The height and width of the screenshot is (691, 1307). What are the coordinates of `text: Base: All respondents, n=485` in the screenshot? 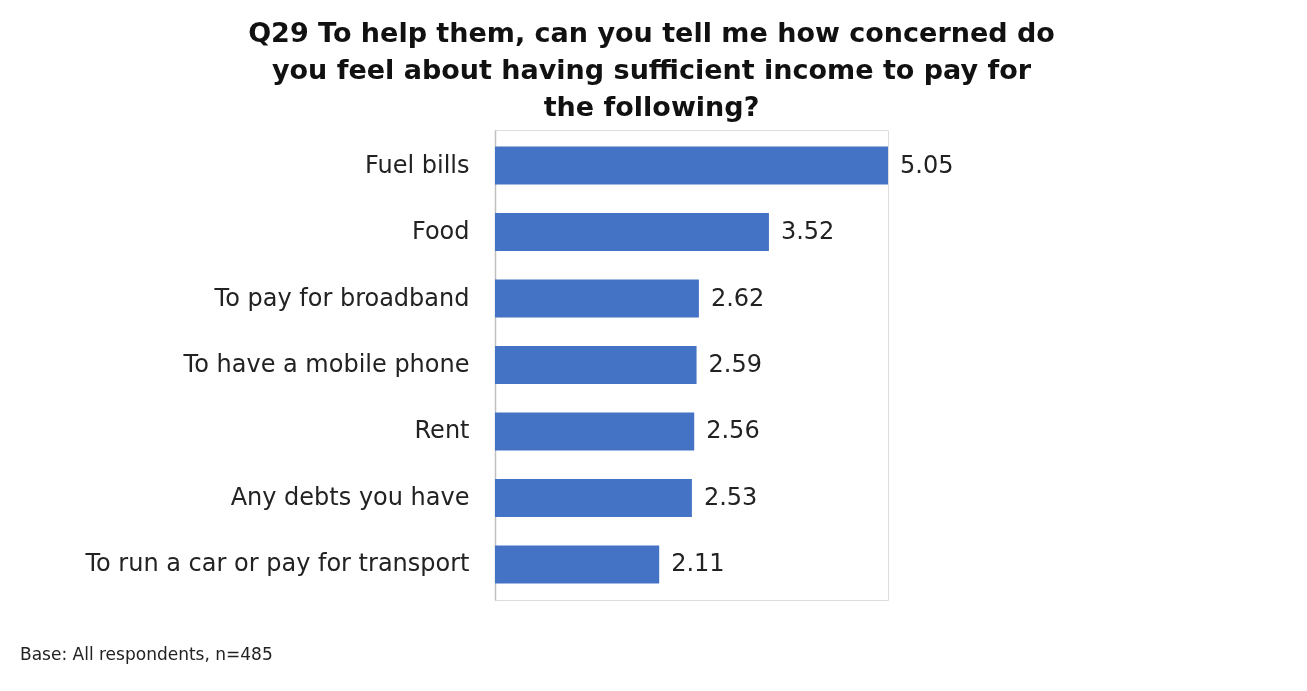 It's located at (146, 654).